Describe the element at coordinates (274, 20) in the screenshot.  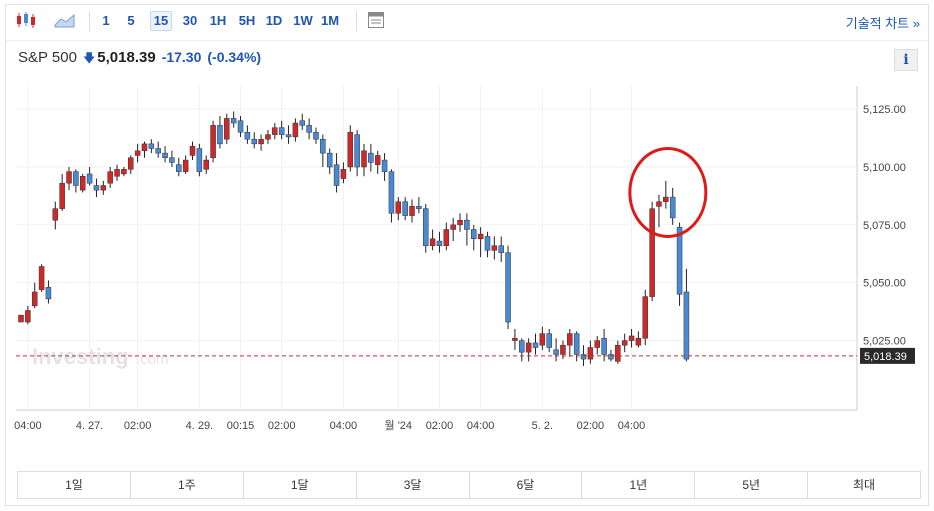
I see `interval-1d: 1D` at that location.